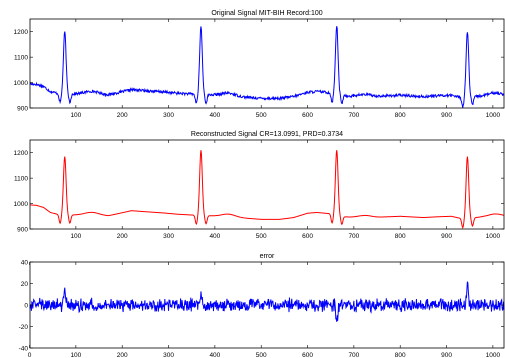  What do you see at coordinates (267, 301) in the screenshot?
I see `series-line` at bounding box center [267, 301].